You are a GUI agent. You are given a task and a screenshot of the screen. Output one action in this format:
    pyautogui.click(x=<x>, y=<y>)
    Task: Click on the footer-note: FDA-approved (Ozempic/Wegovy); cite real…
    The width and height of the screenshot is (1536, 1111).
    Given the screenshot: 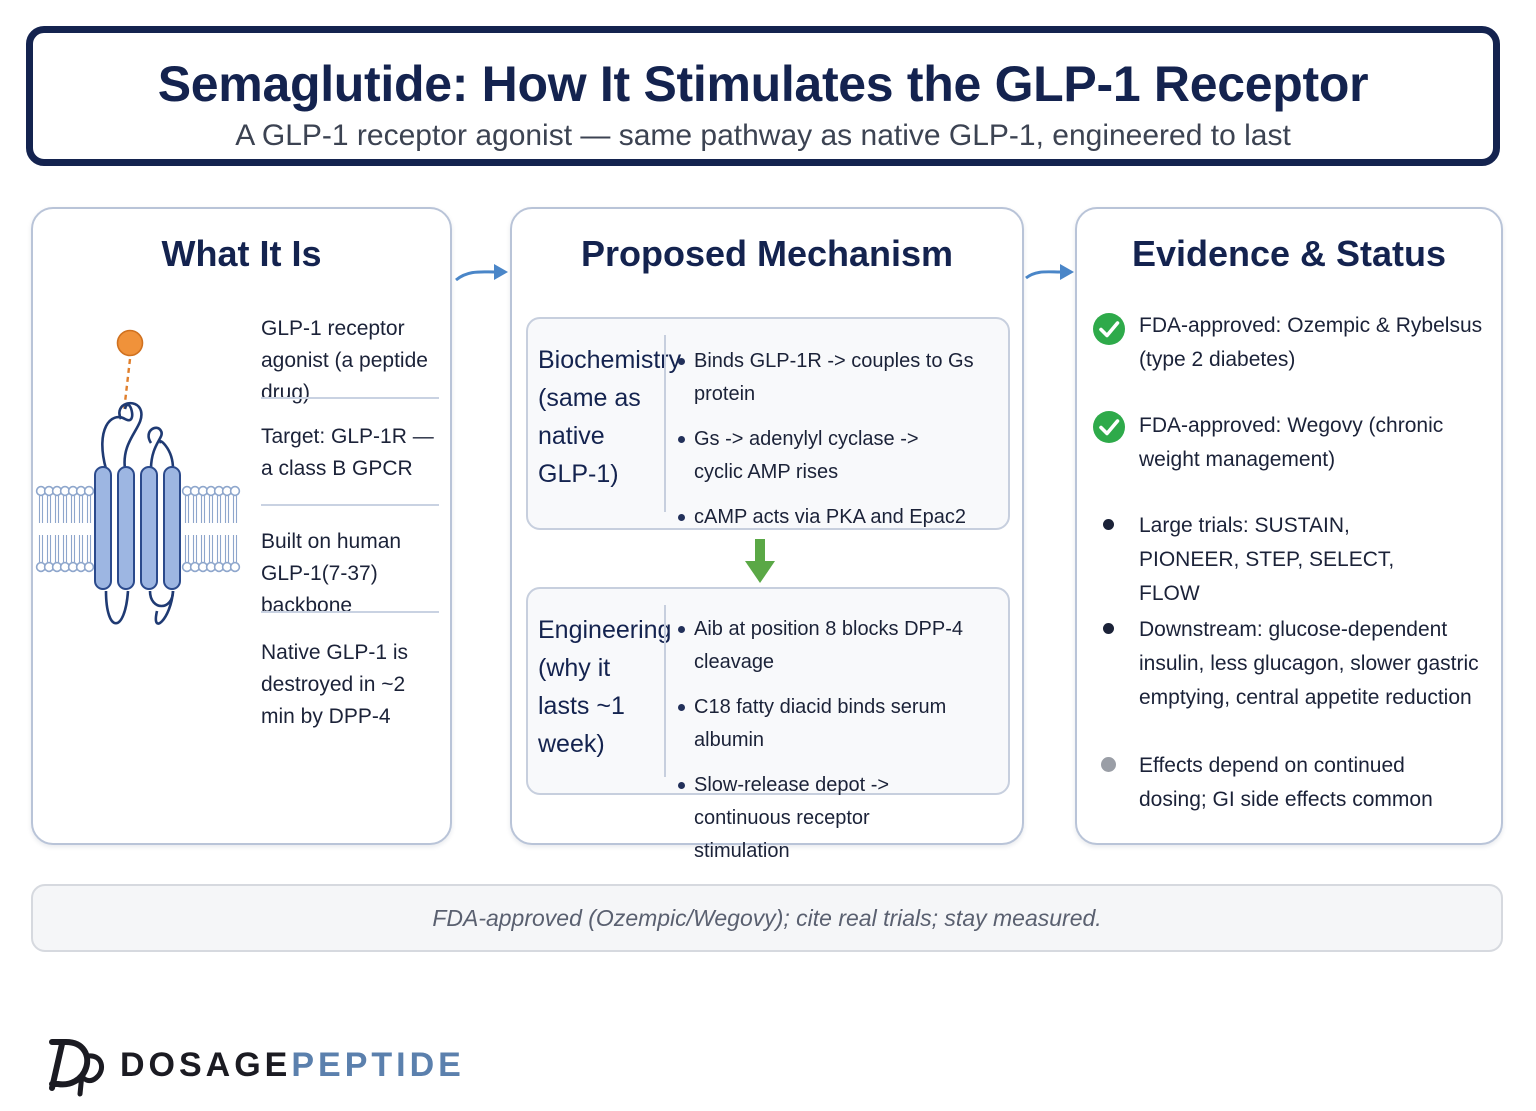 What is the action you would take?
    pyautogui.click(x=767, y=918)
    